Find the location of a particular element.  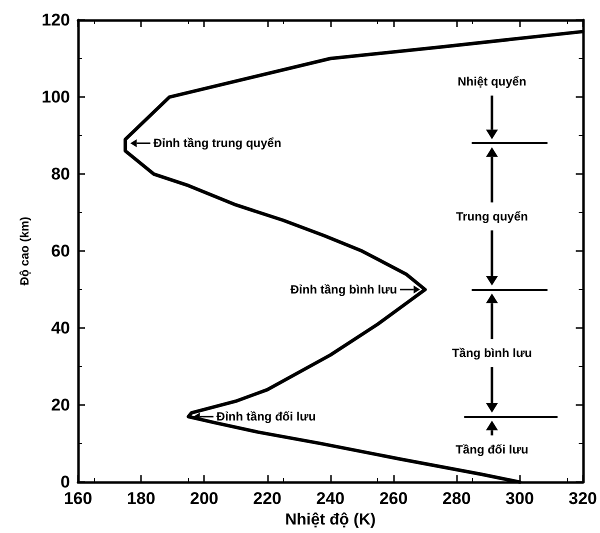

annotation: Đỉnh tầng đối lưu is located at coordinates (266, 417).